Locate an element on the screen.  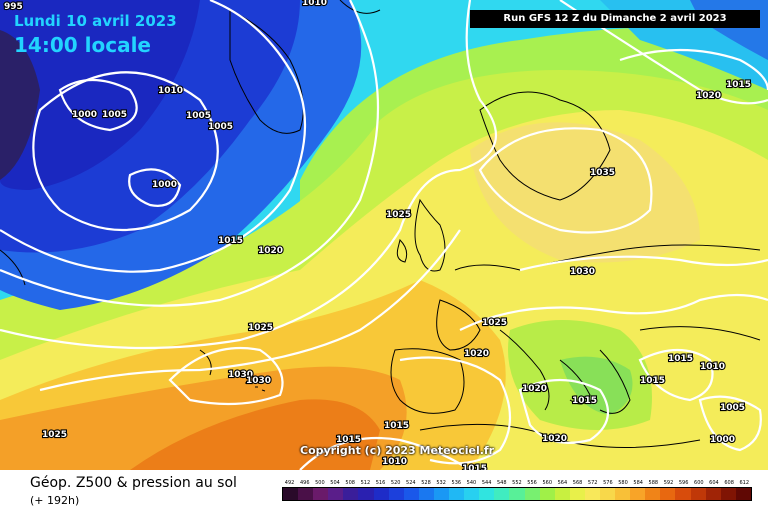
color-scale-tick-label: 520 is located at coordinates (395, 483).